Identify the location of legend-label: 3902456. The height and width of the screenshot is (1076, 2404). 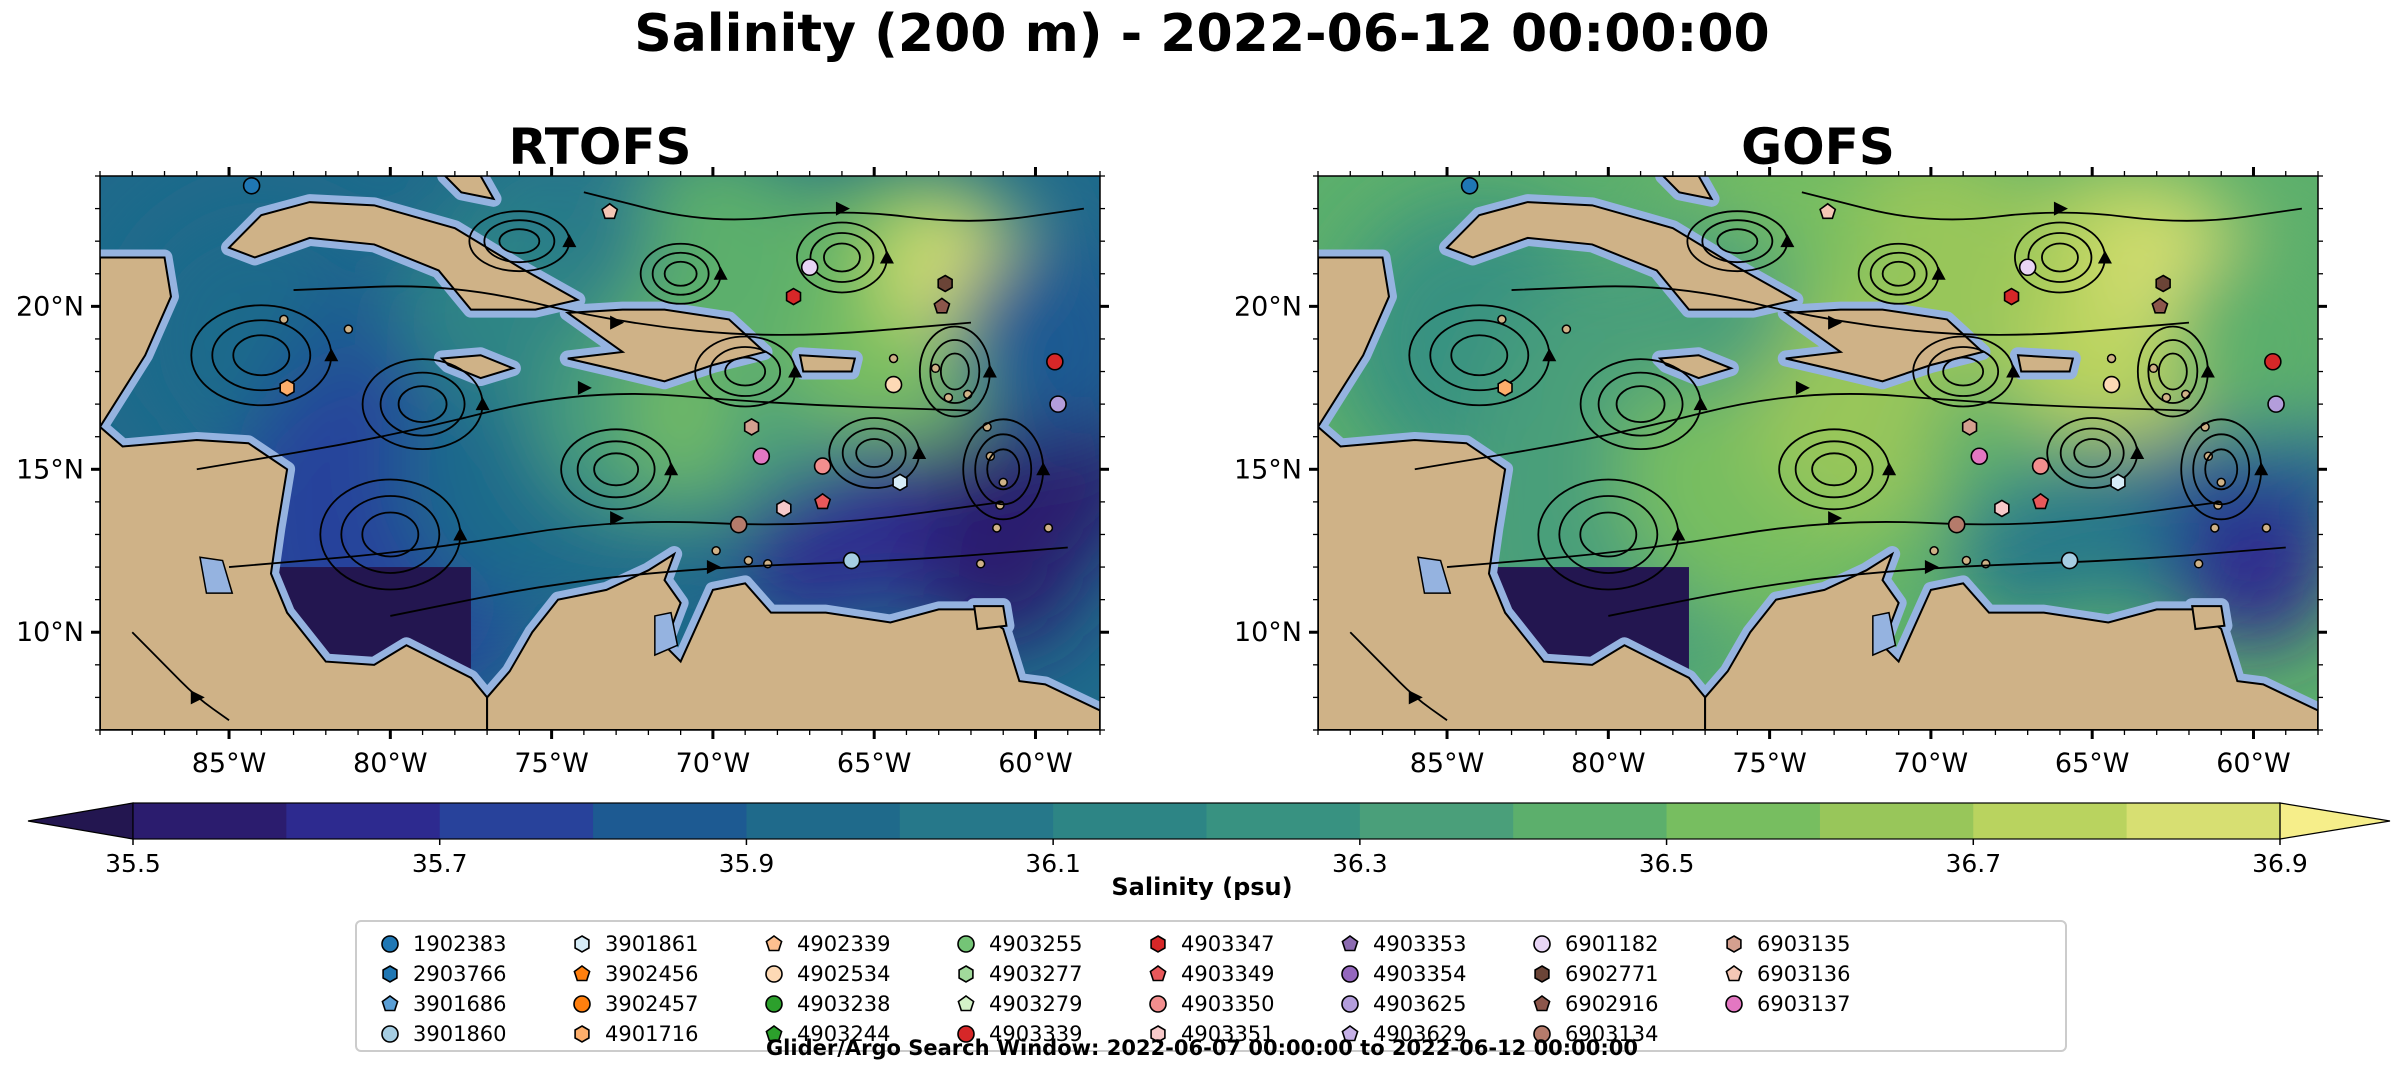
(652, 974).